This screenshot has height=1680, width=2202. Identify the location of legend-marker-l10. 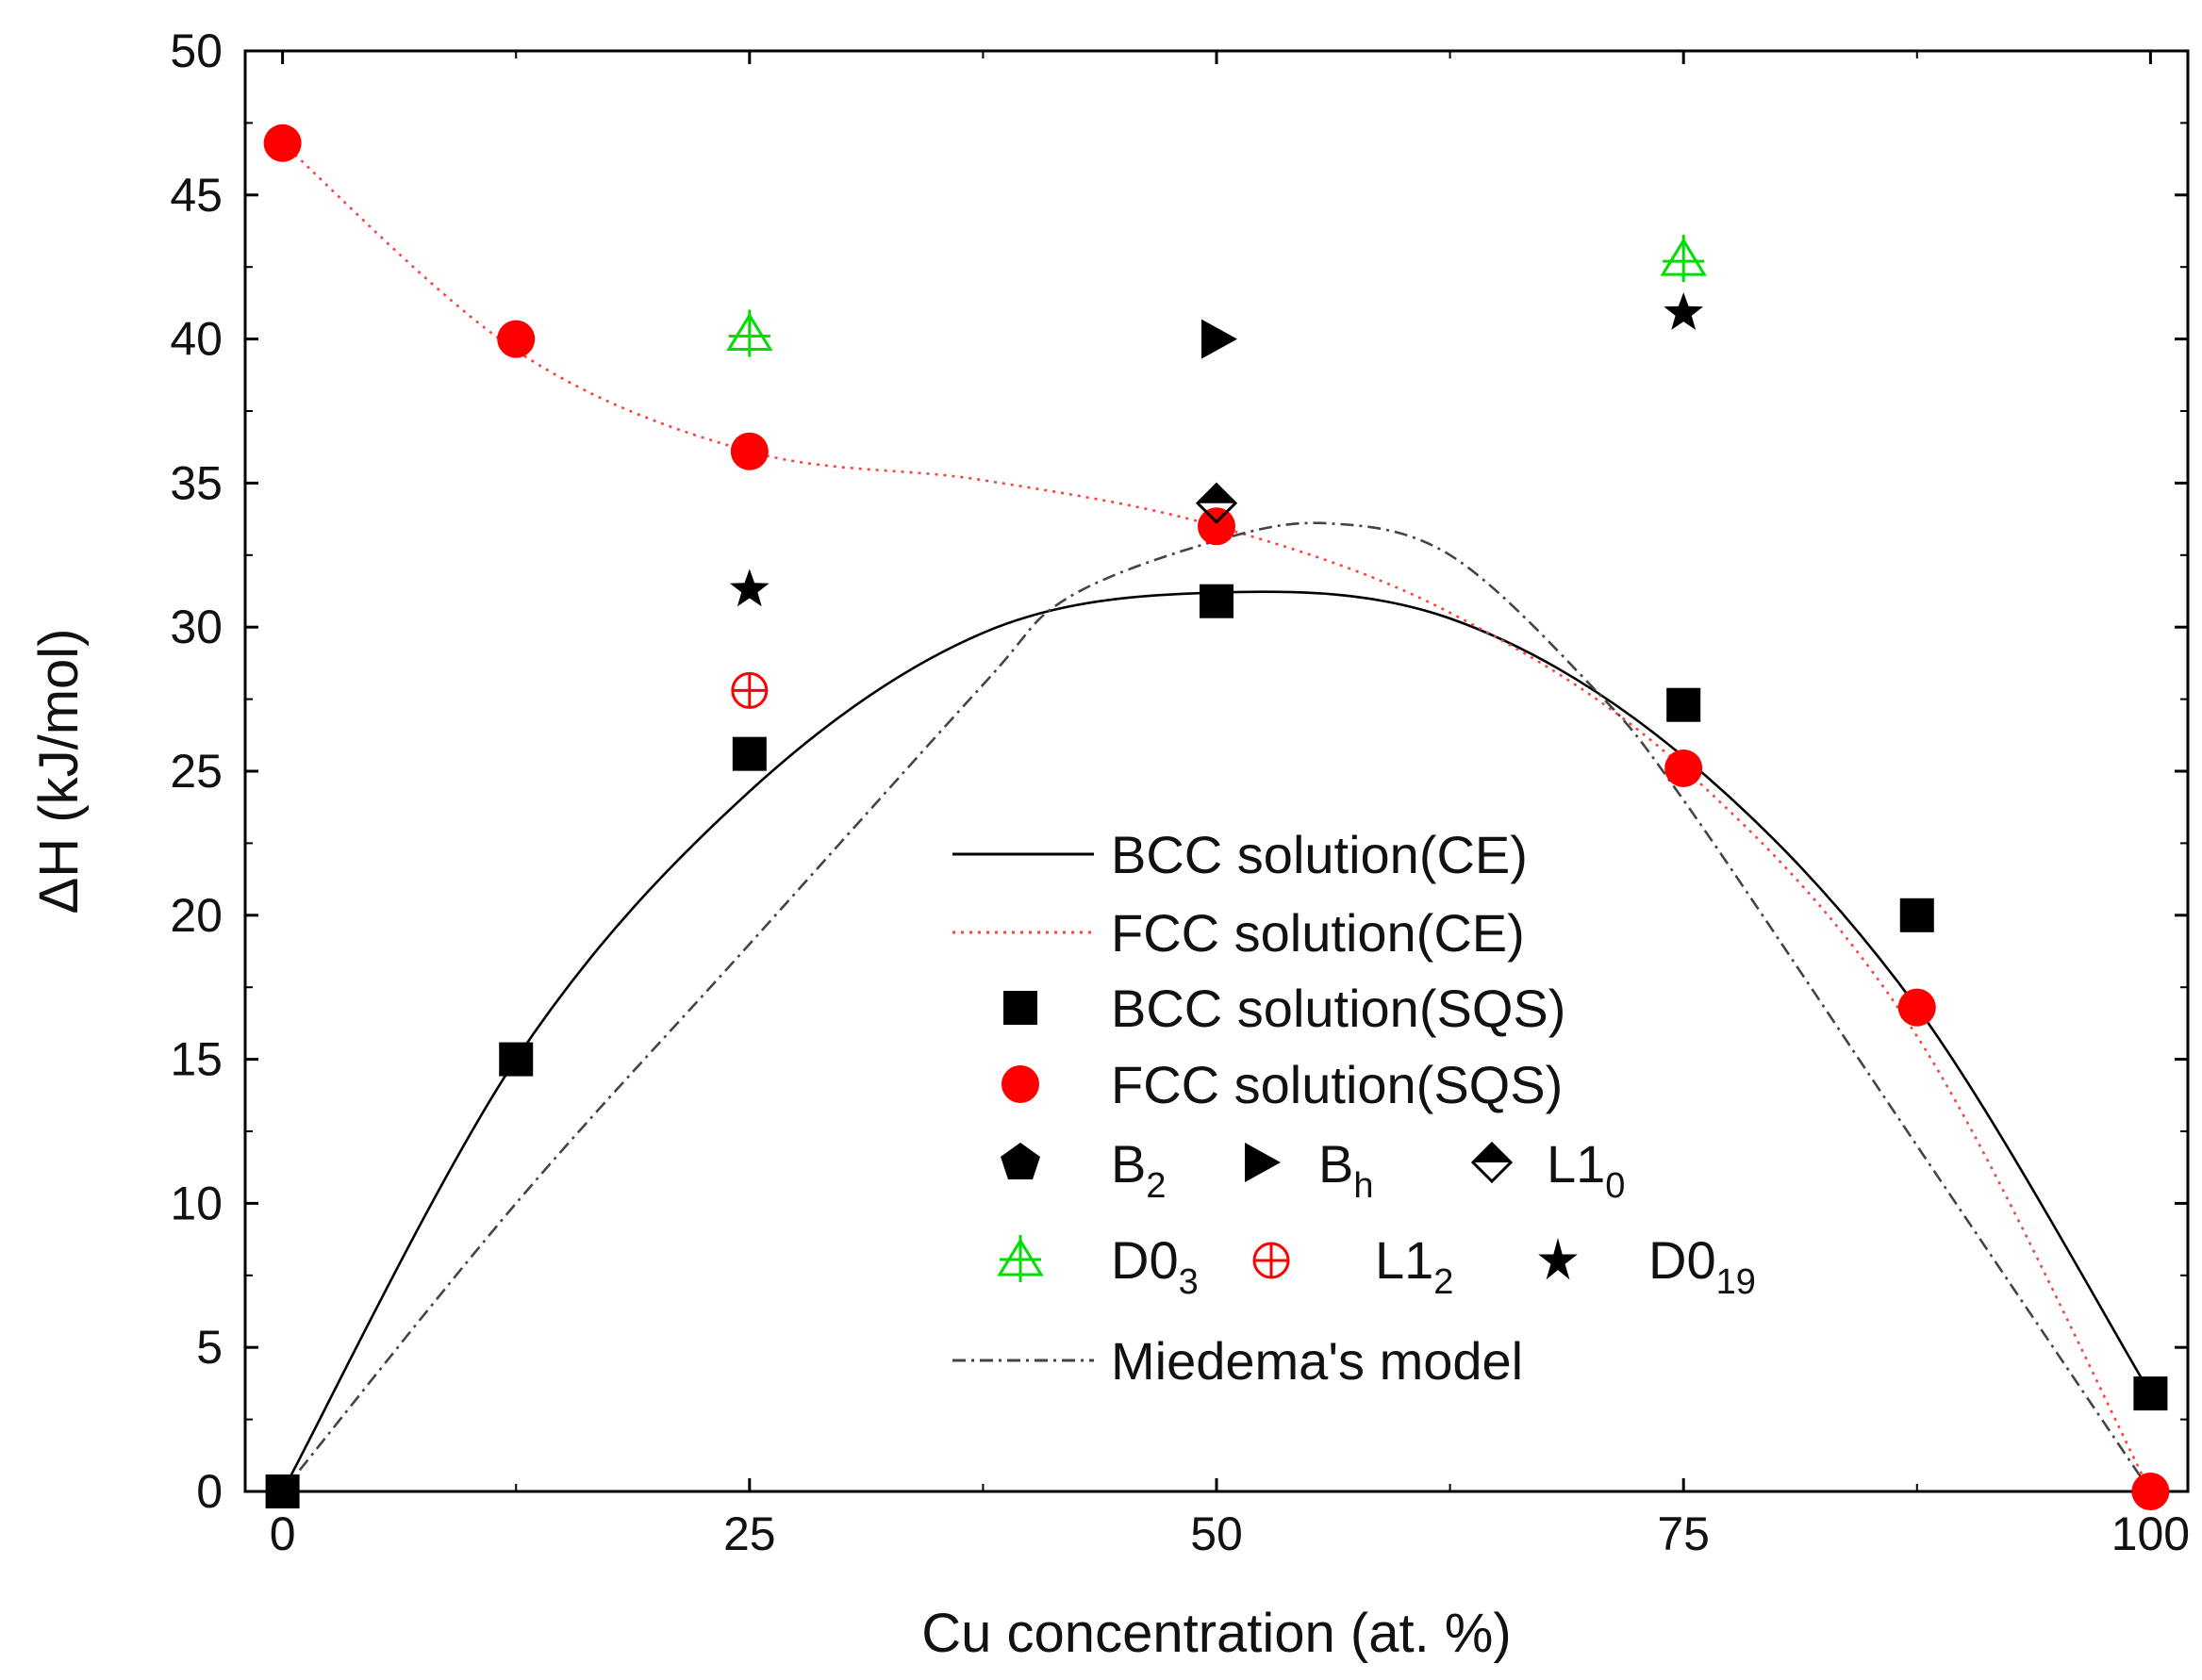
(1492, 1162).